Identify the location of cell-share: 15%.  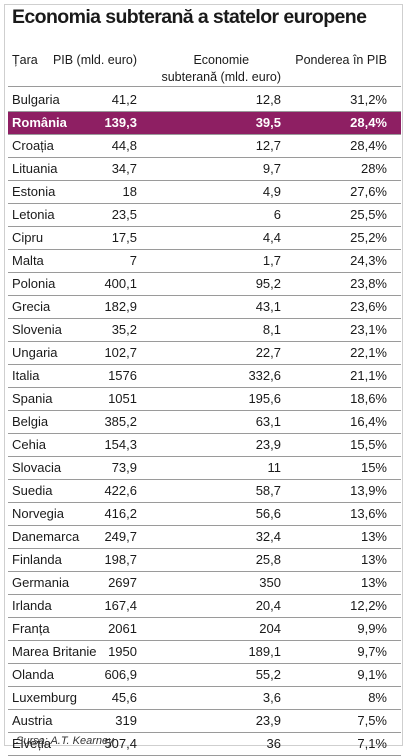
(373, 467).